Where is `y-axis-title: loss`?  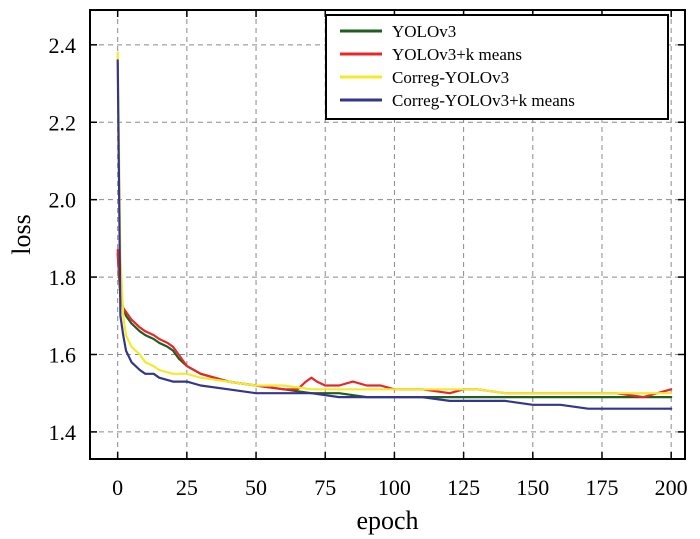 y-axis-title: loss is located at coordinates (21, 234).